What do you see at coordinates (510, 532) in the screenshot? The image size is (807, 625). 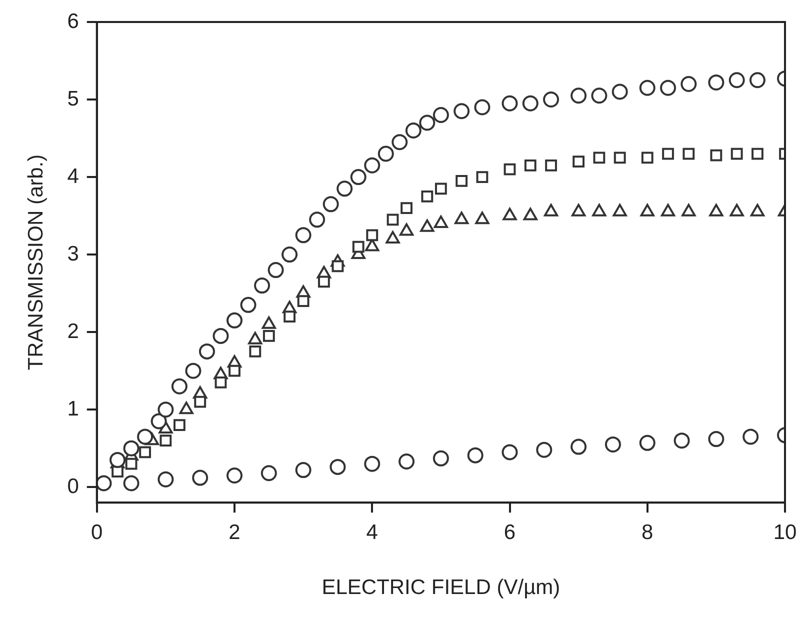 I see `x-tick-label: 6` at bounding box center [510, 532].